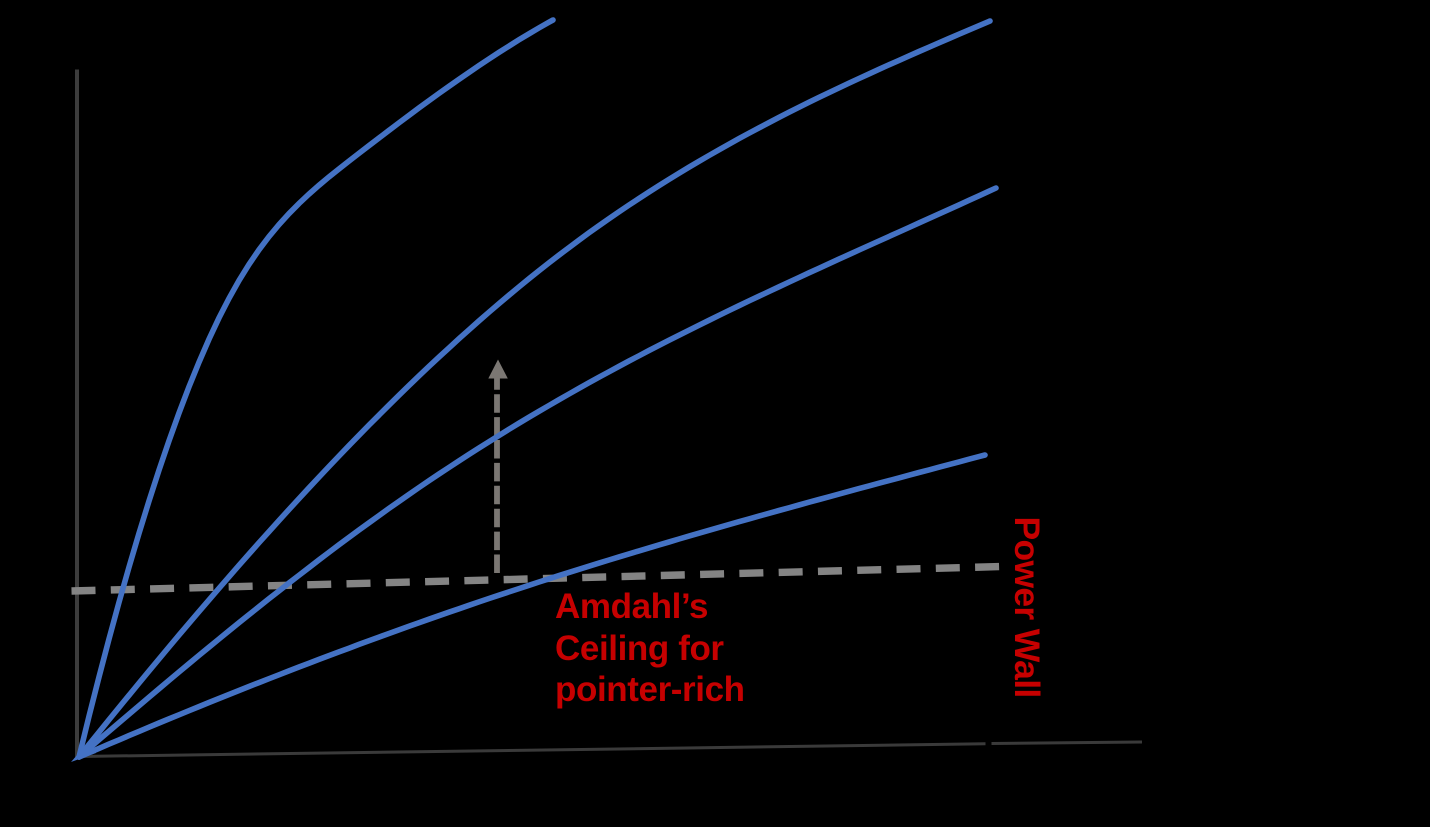  What do you see at coordinates (631, 606) in the screenshot?
I see `svg-text: Amdahl’s` at bounding box center [631, 606].